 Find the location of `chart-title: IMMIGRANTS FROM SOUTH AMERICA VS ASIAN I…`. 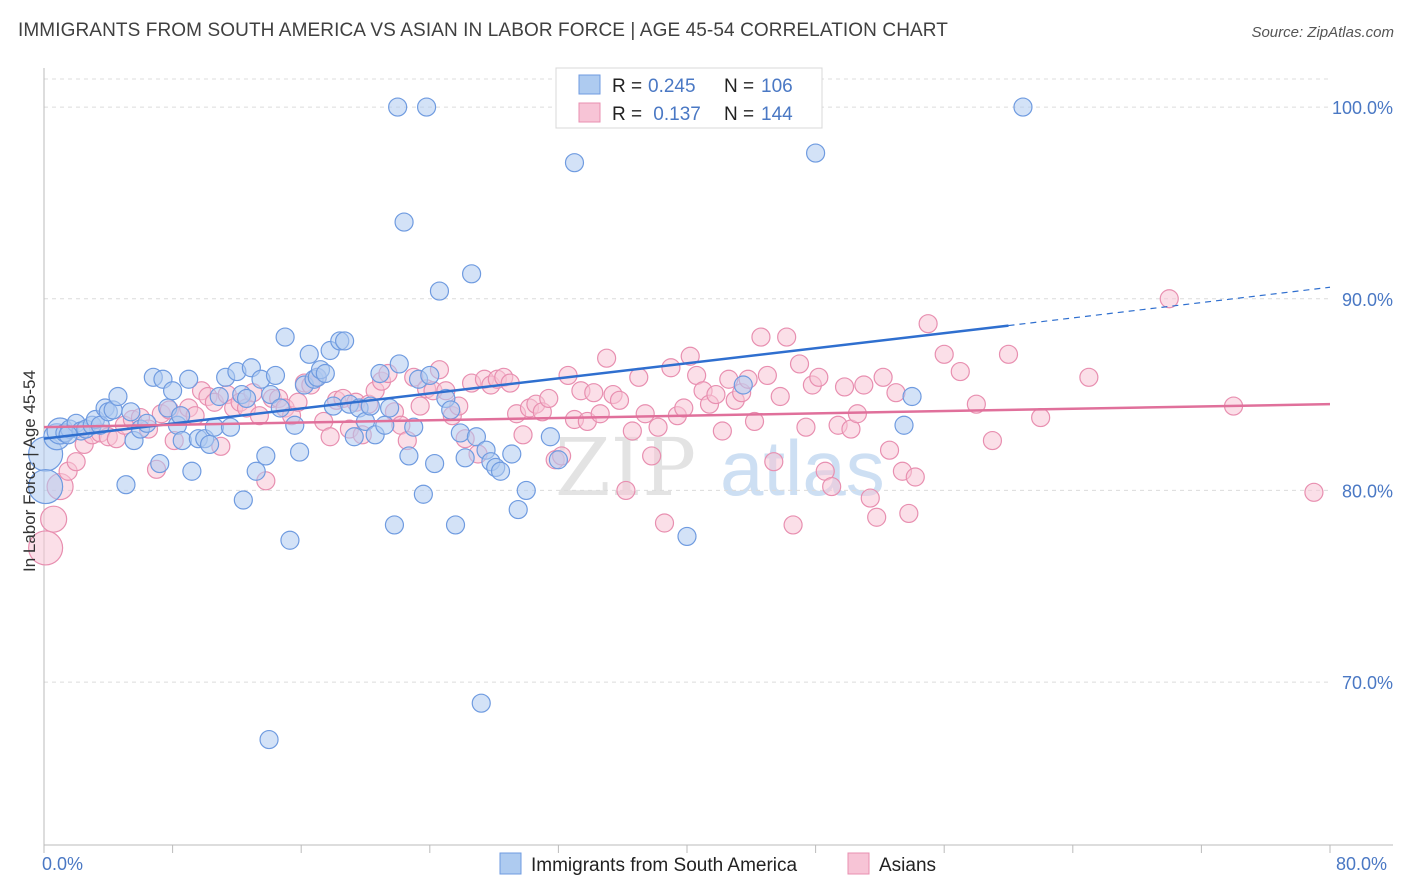

chart-title: IMMIGRANTS FROM SOUTH AMERICA VS ASIAN I… is located at coordinates (483, 30).